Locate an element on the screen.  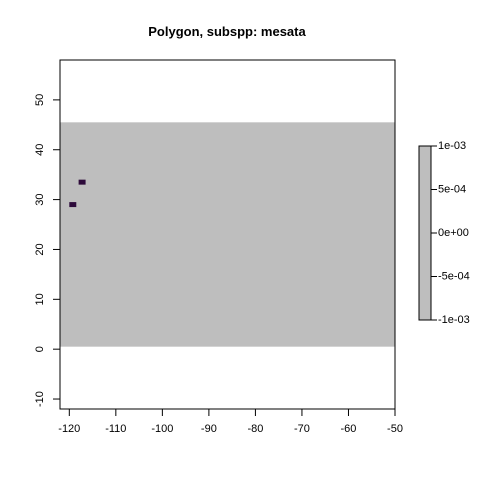
color-legend: 1e-03 5e-04 0e+00 -5e-04 -1e-03 is located at coordinates (444, 233).